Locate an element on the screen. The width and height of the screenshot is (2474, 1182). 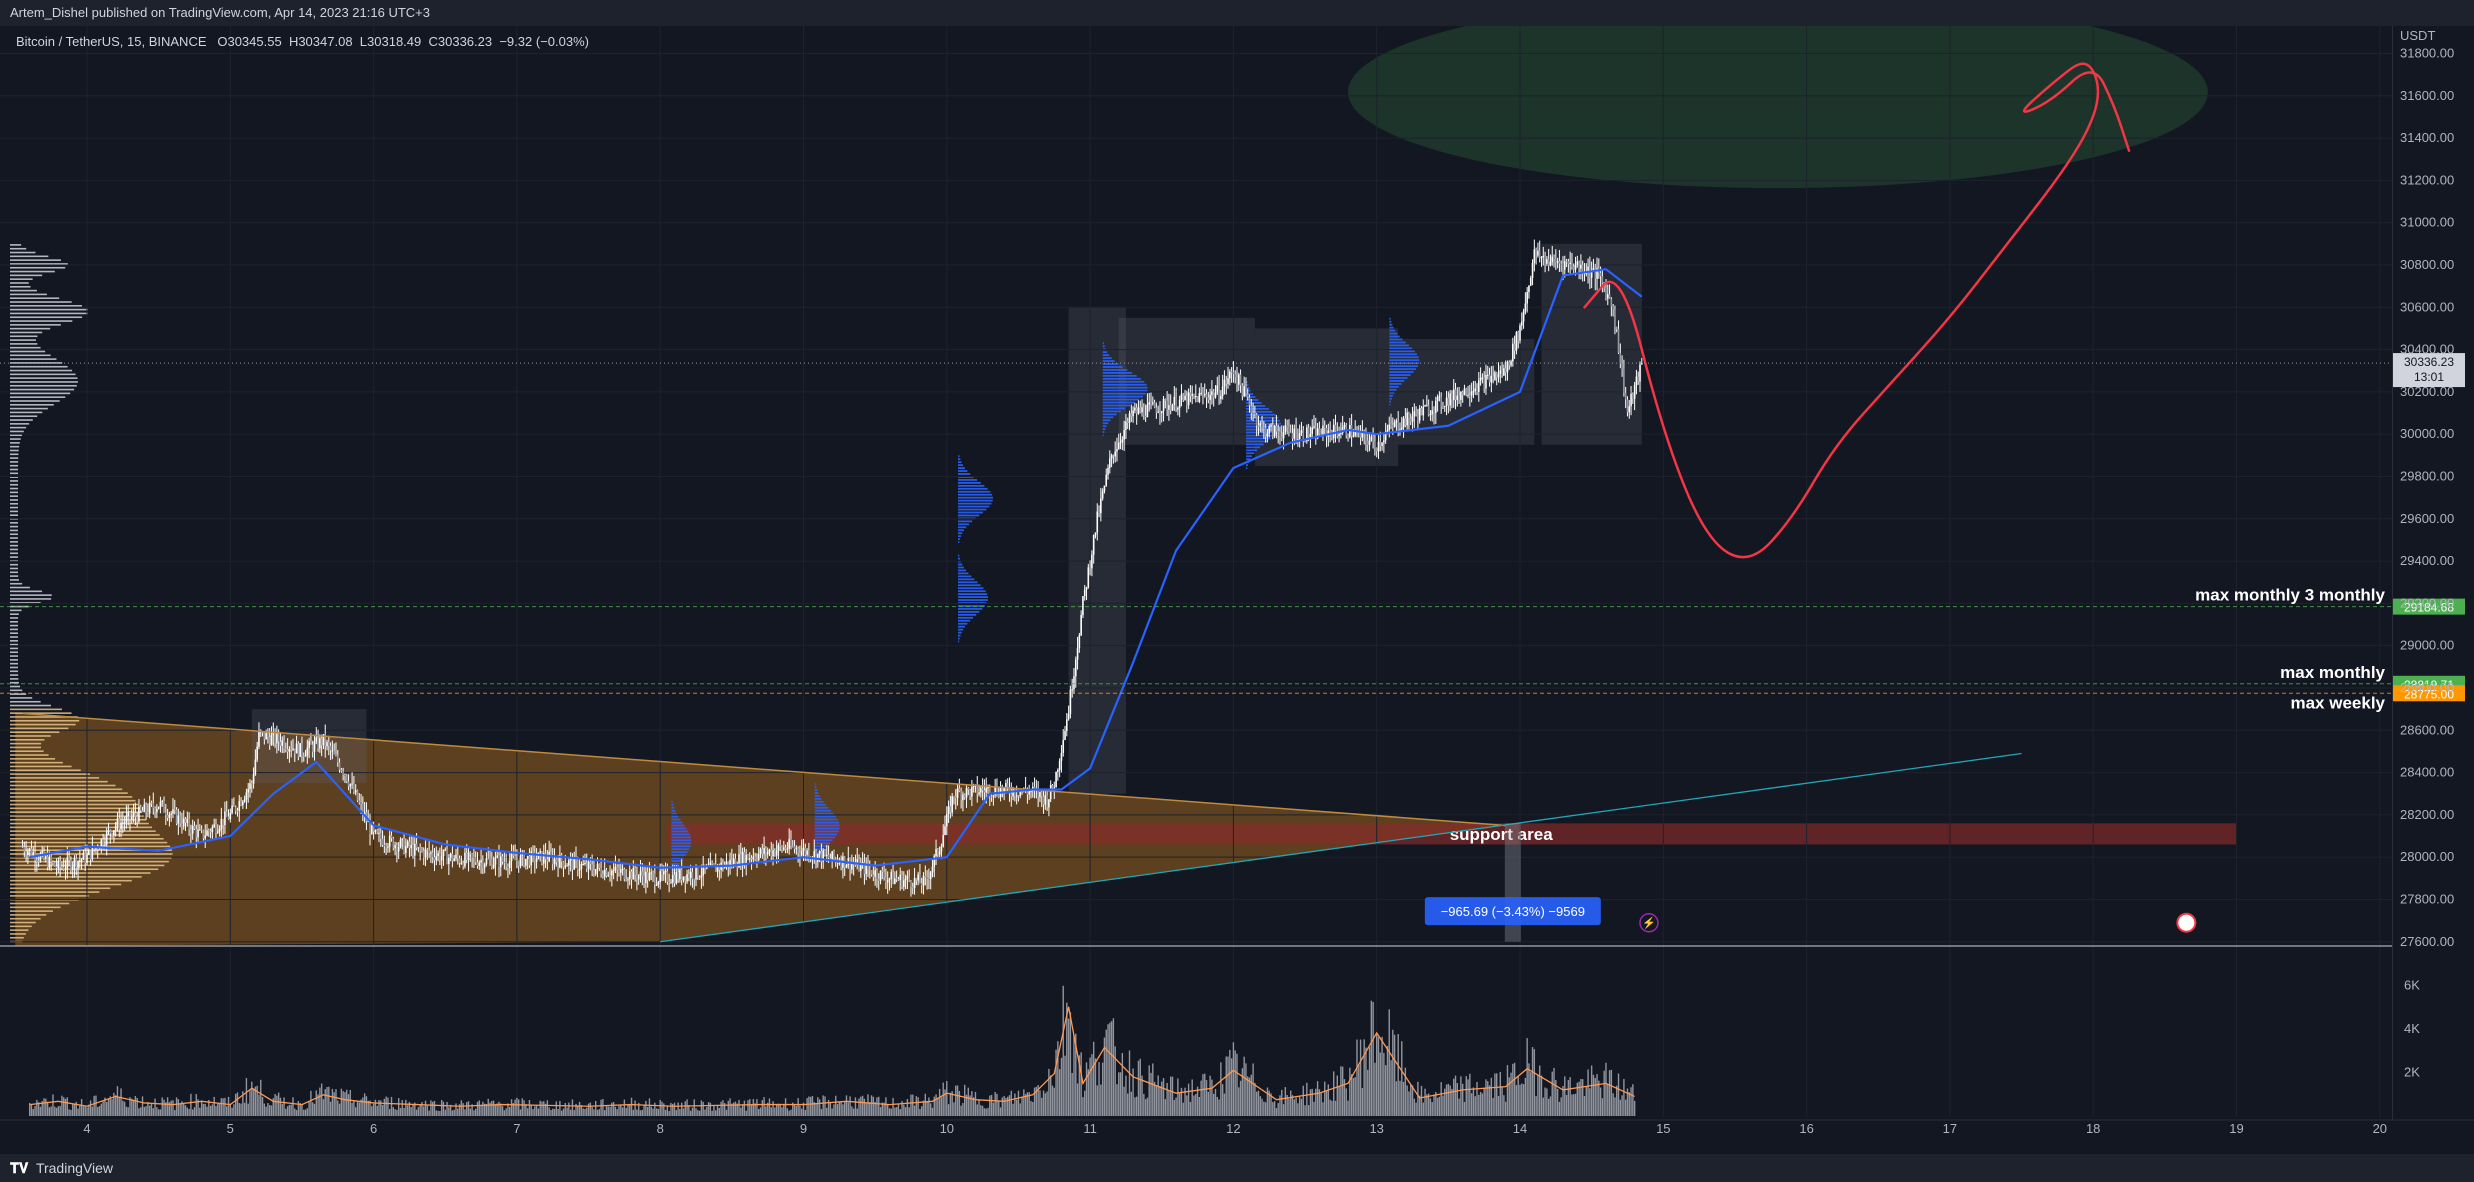
date-tick-label: 19 is located at coordinates (2236, 1128).